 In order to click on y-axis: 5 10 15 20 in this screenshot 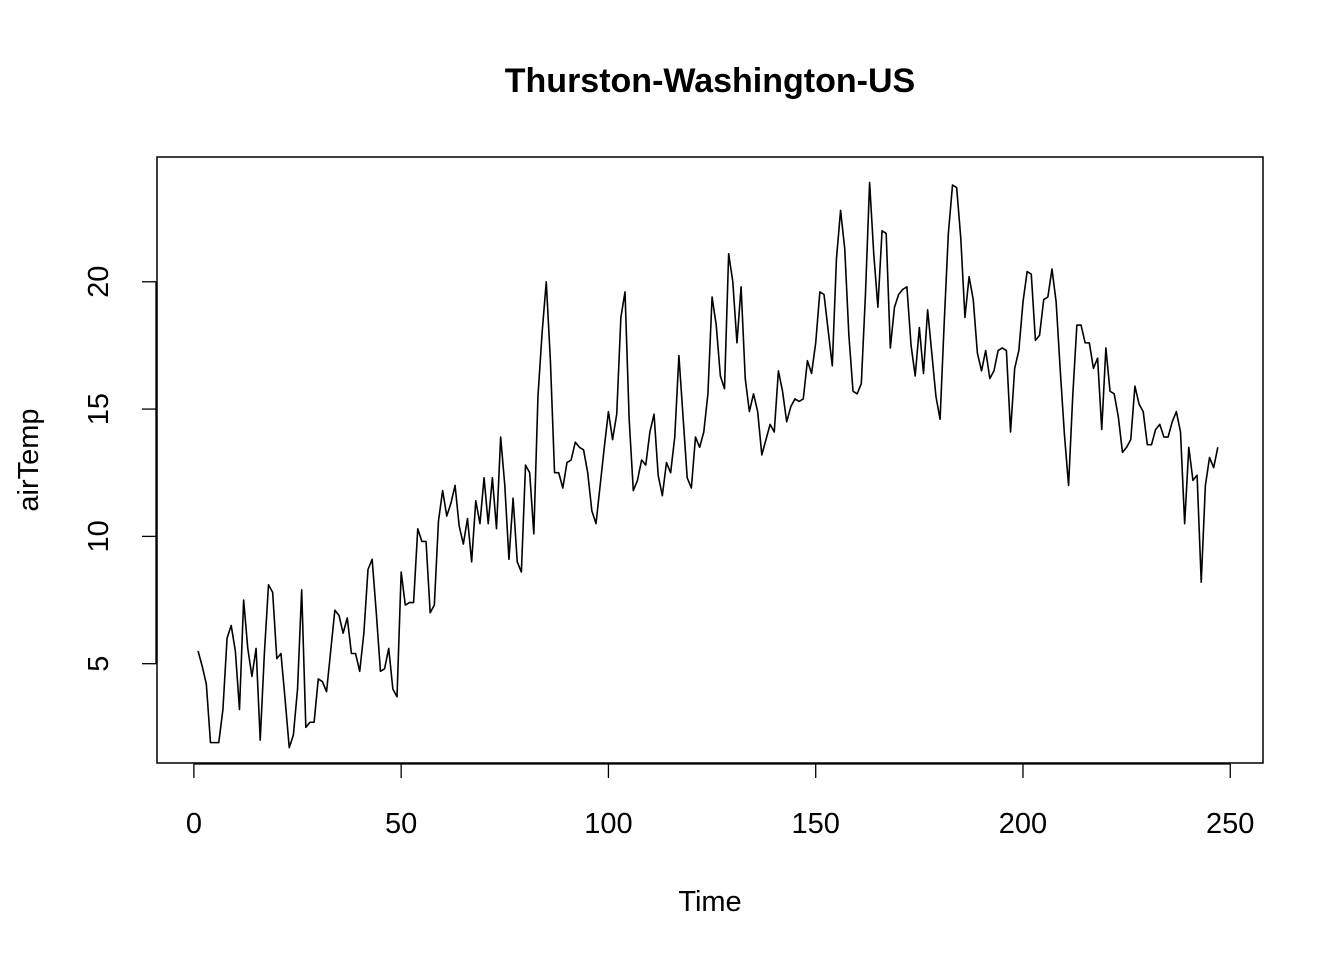, I will do `click(120, 469)`.